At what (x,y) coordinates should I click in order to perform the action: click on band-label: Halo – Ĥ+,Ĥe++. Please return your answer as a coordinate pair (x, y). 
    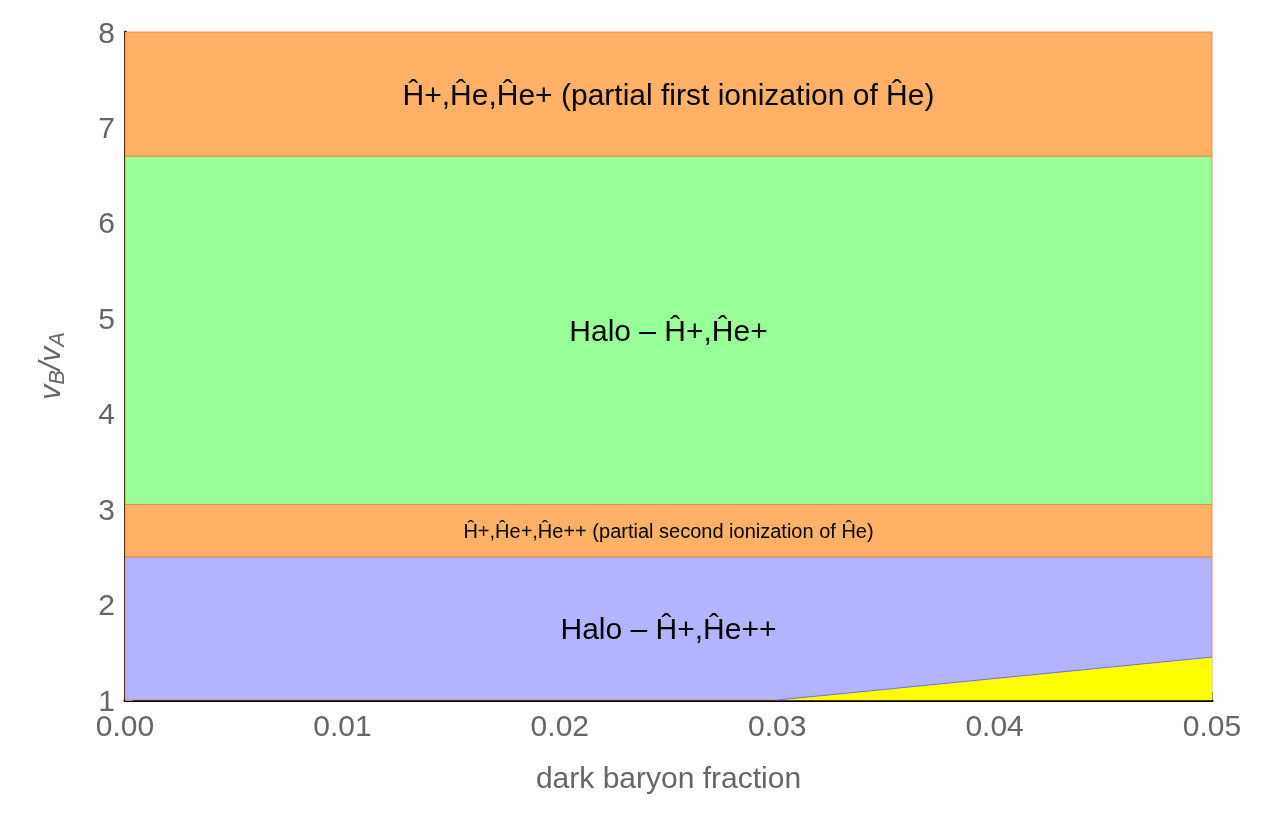
    Looking at the image, I should click on (668, 628).